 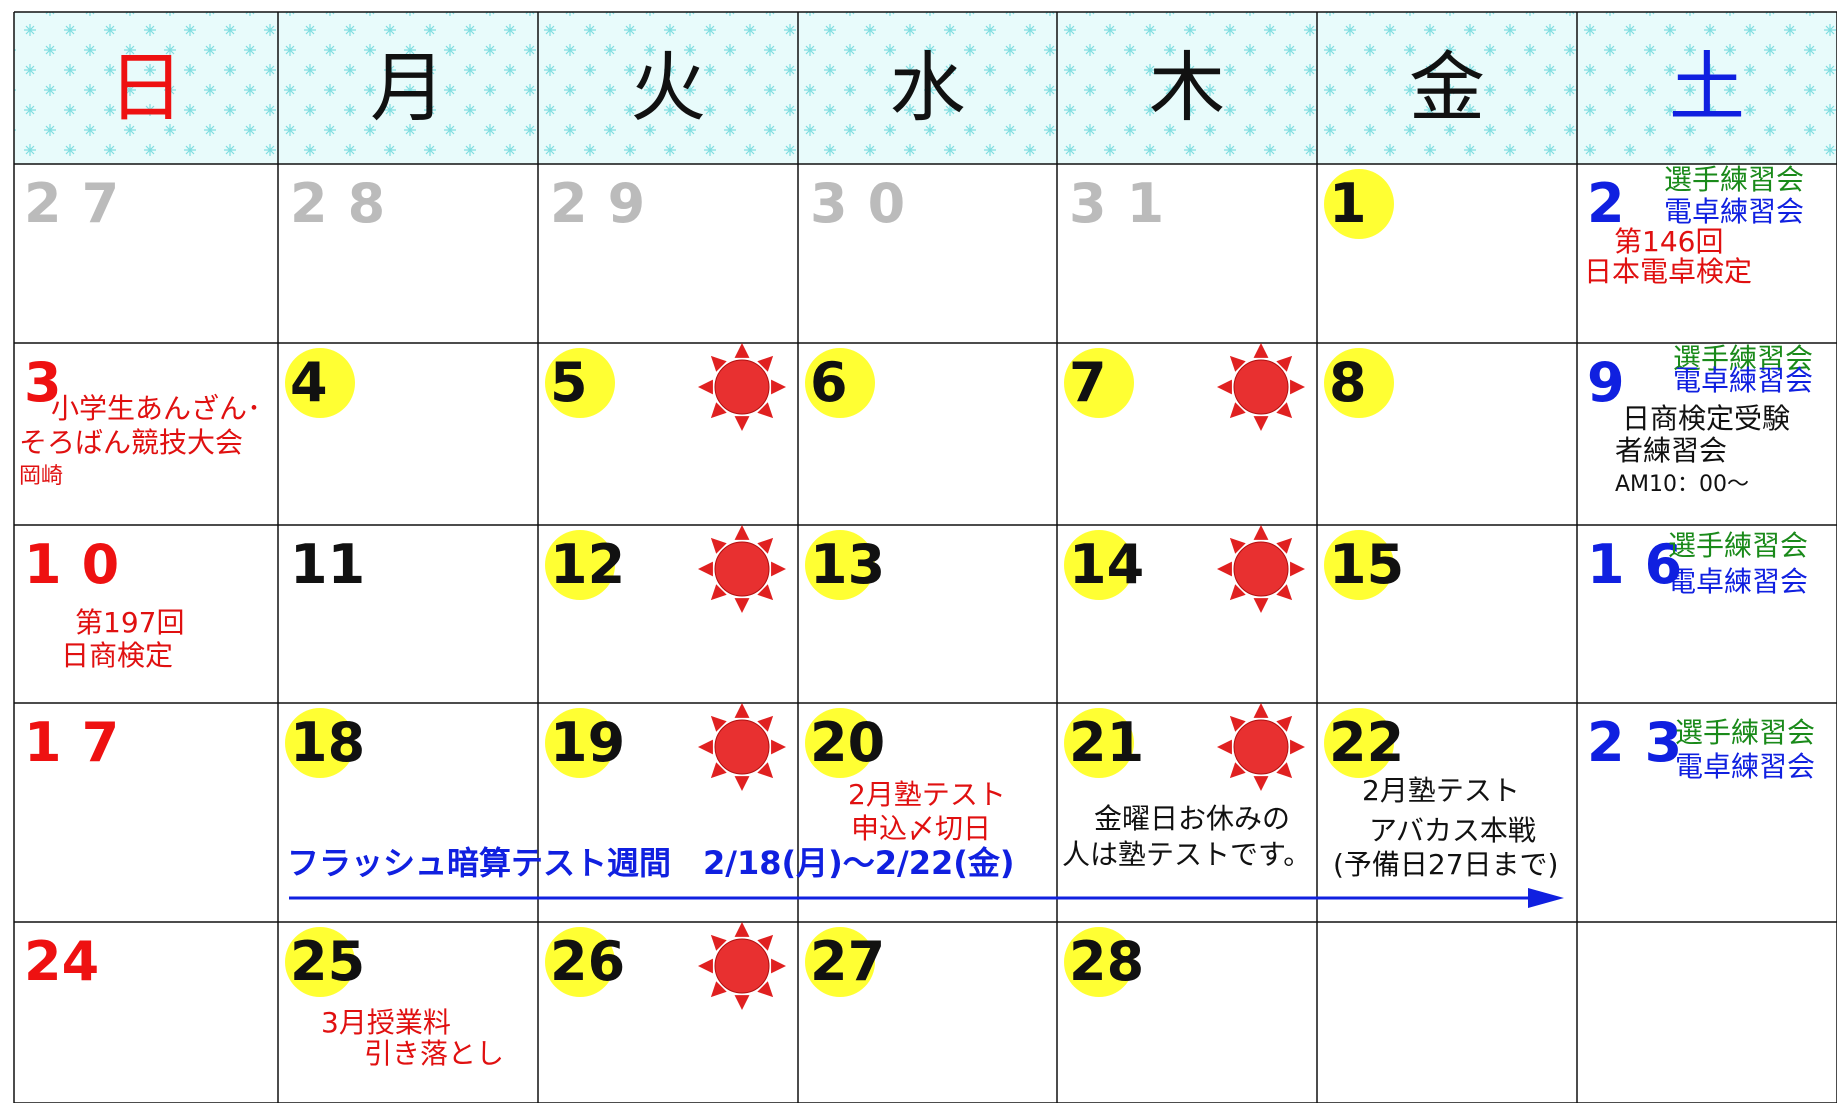 I want to click on note: 日商検定, so click(x=117, y=655).